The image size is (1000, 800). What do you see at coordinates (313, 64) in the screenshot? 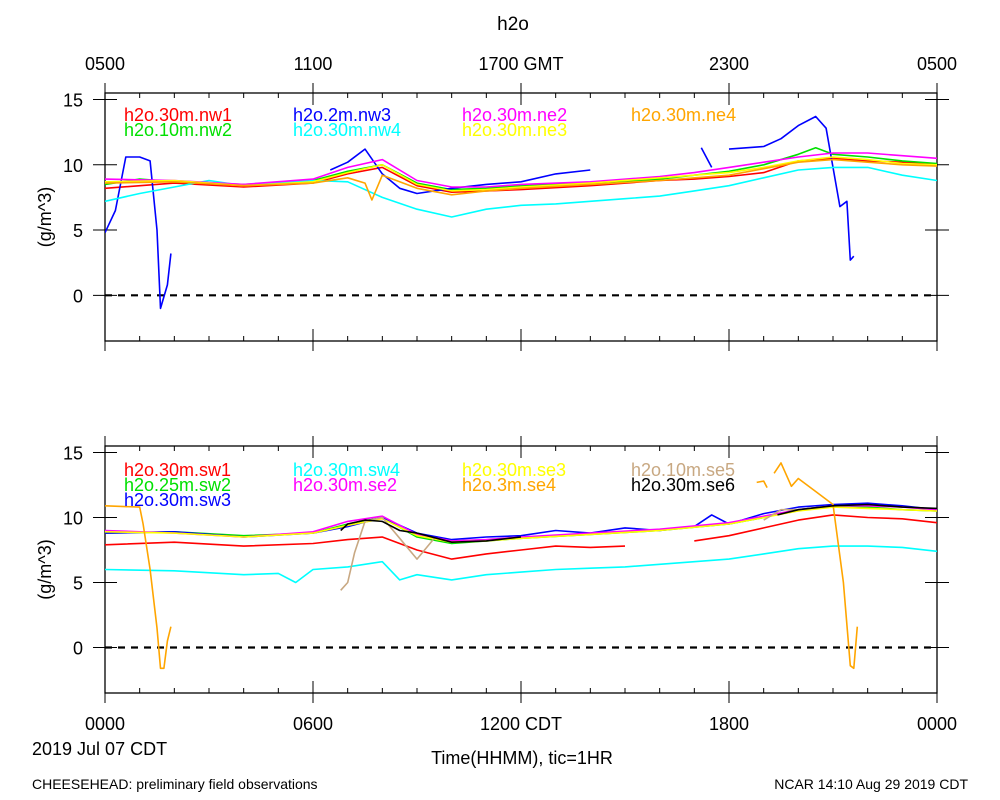
I see `top-tick-label: 1100` at bounding box center [313, 64].